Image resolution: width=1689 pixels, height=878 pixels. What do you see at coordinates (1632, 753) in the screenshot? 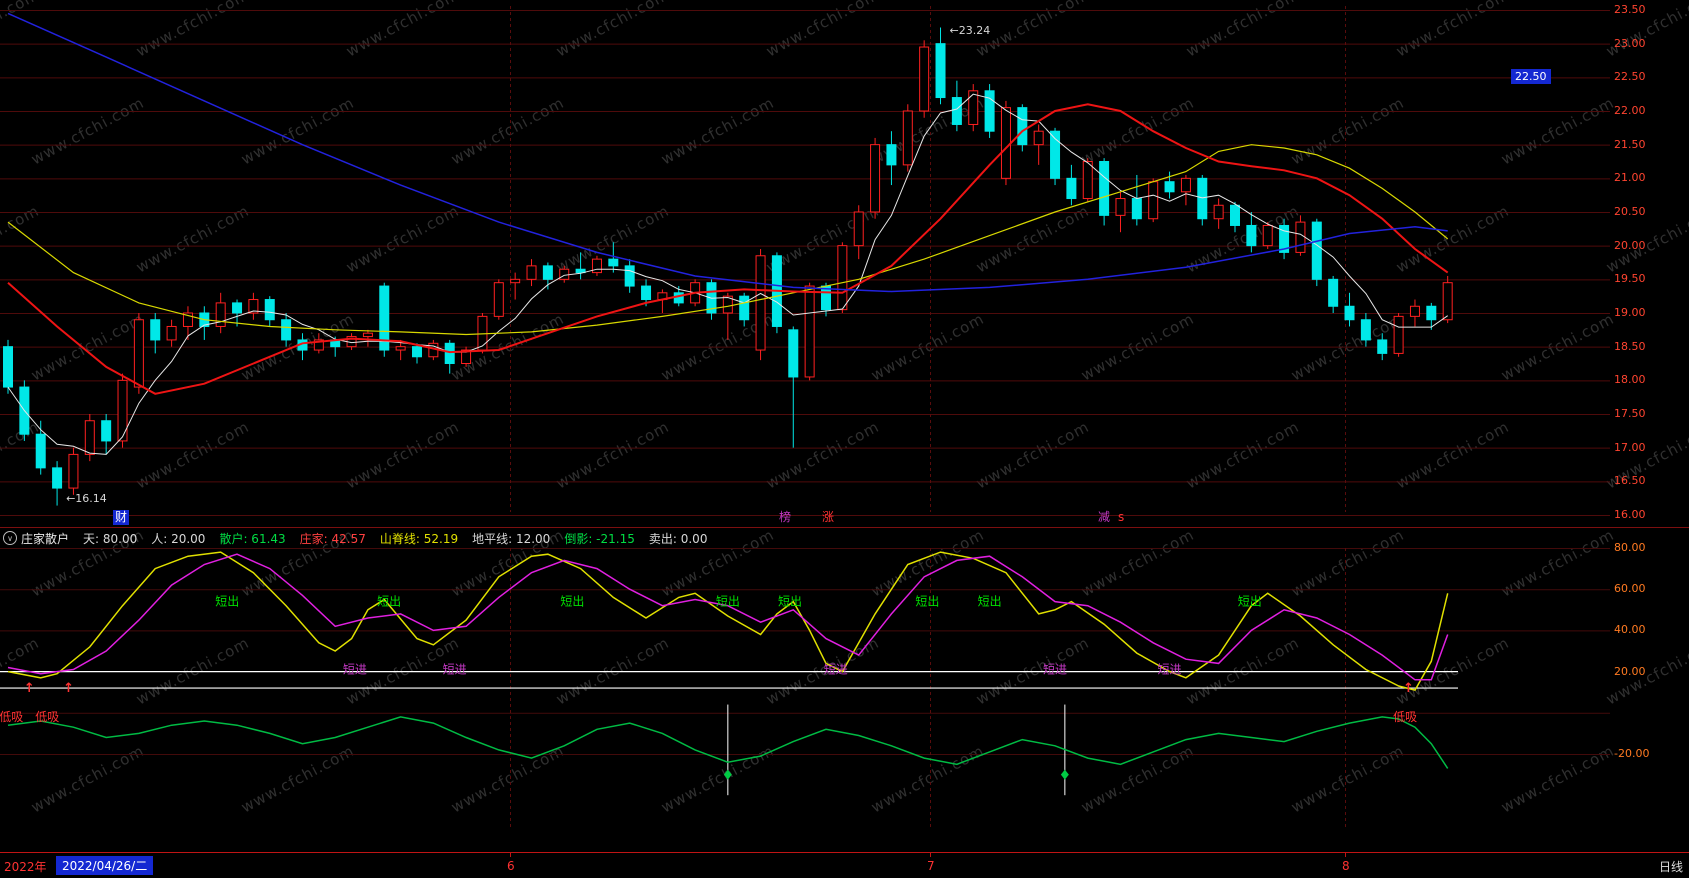
I see `indicator-axis-label: -20.00` at bounding box center [1632, 753].